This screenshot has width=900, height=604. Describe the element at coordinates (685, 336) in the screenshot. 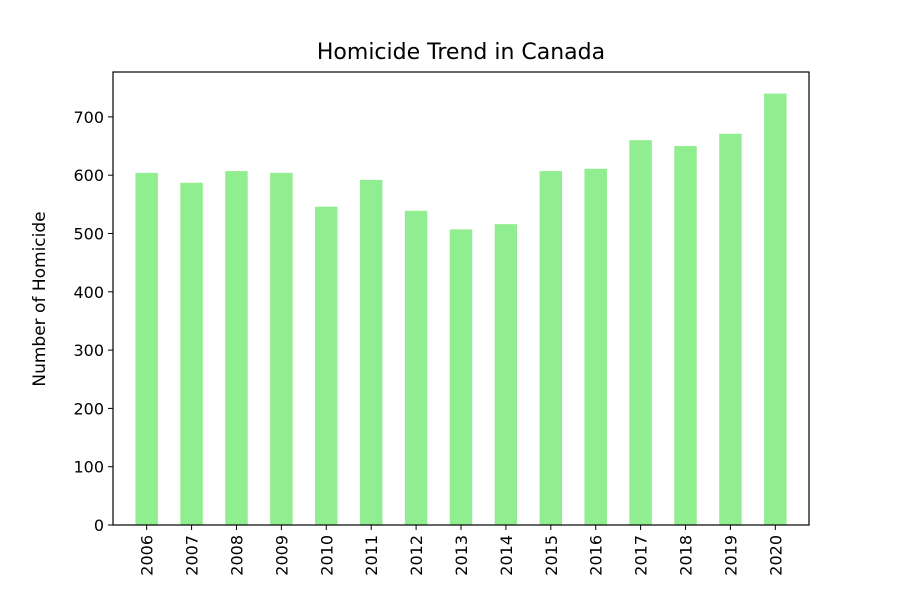

I see `bar-2018` at that location.